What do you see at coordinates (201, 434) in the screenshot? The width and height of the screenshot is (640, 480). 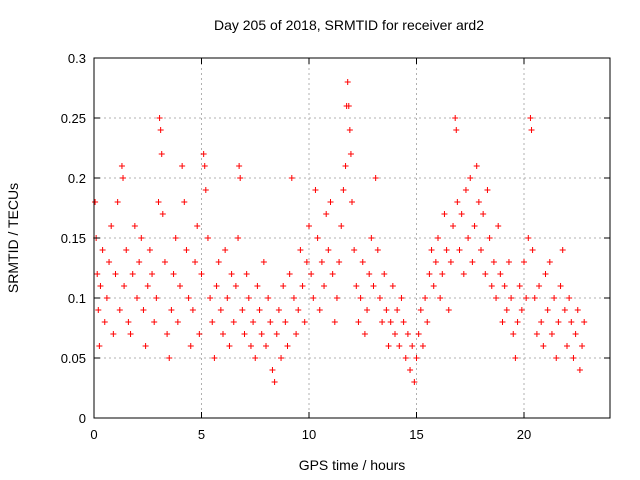 I see `x-tick-label: 5` at bounding box center [201, 434].